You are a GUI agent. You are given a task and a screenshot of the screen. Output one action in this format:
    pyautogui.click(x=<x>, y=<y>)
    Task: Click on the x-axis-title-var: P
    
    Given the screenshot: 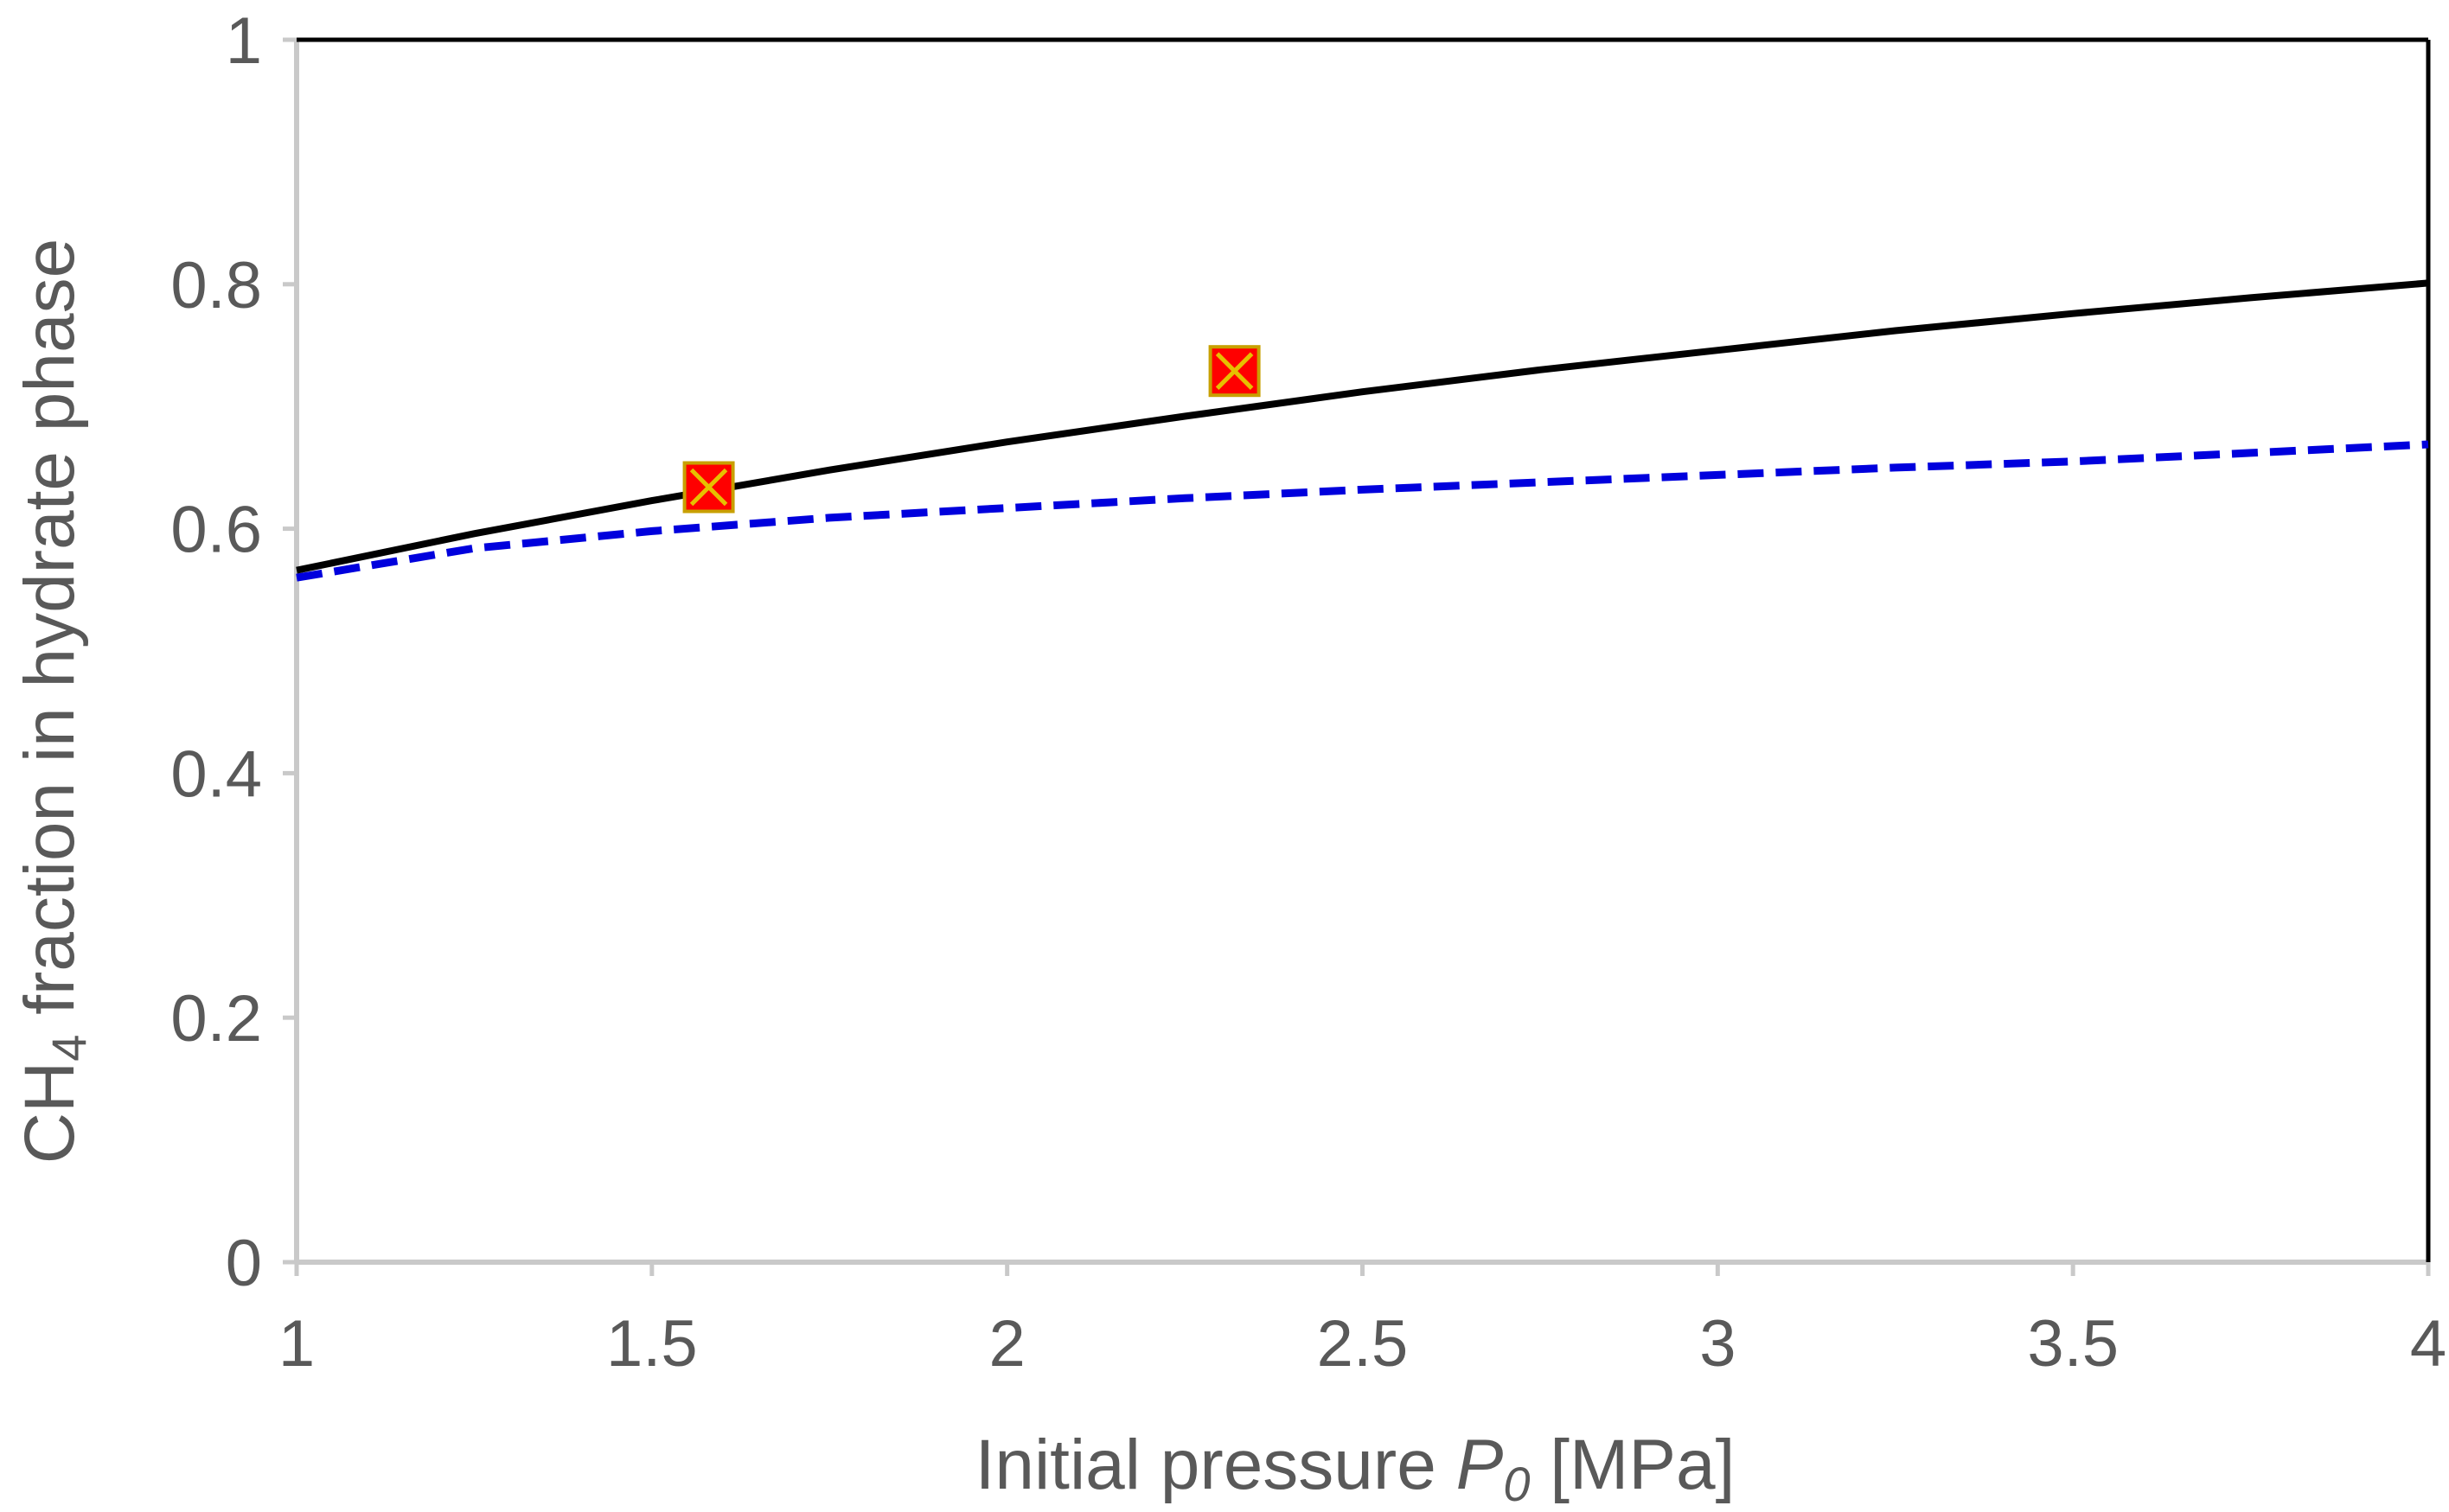 What is the action you would take?
    pyautogui.click(x=1480, y=1465)
    